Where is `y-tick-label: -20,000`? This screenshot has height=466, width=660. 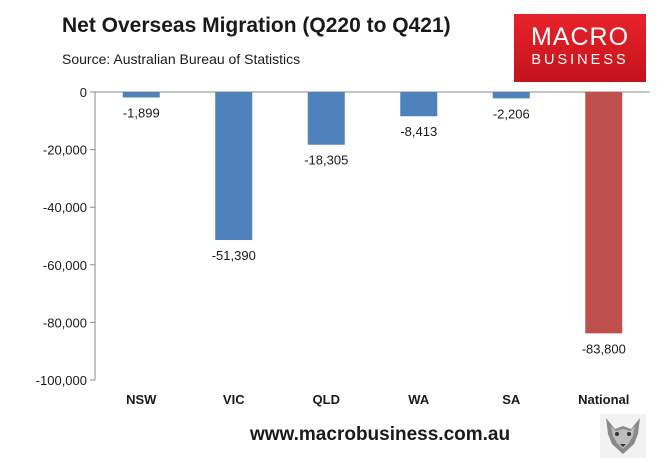 y-tick-label: -20,000 is located at coordinates (65, 150).